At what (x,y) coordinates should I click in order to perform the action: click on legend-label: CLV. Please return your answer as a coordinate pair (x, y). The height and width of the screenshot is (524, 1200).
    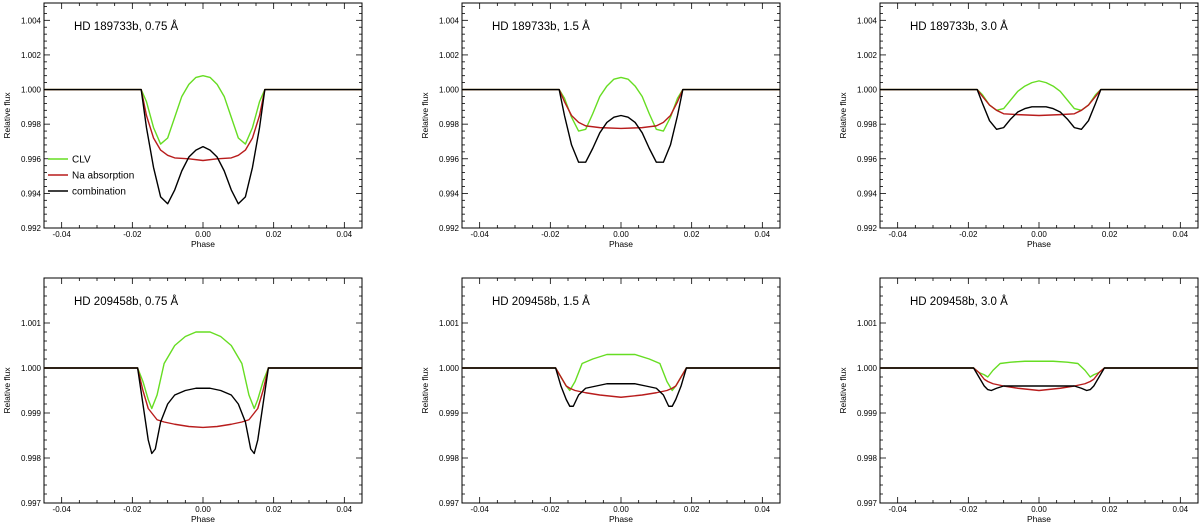
    Looking at the image, I should click on (81, 160).